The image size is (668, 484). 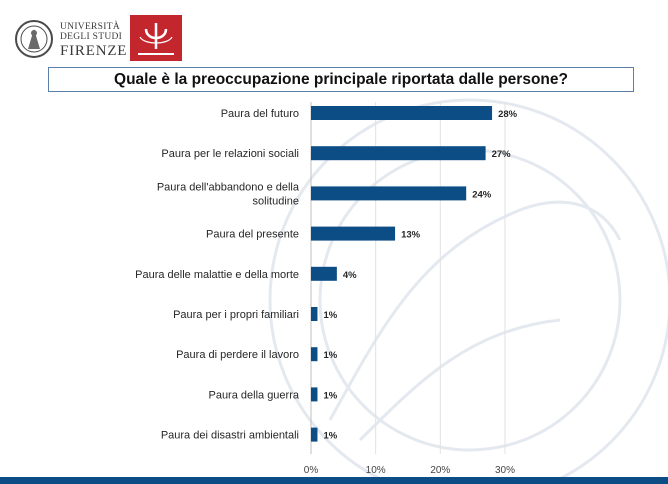 I want to click on category-label: Paura per le relazioni sociali, so click(x=230, y=154).